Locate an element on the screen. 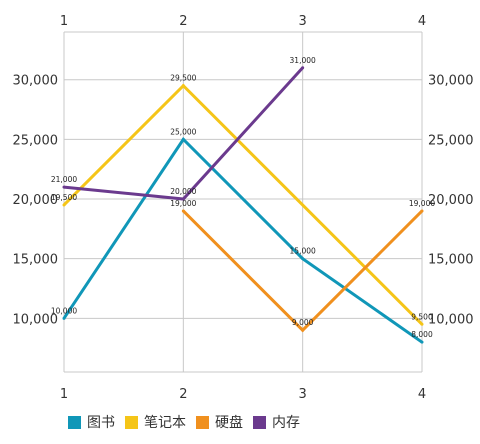  data-label: 10,000 is located at coordinates (64, 310).